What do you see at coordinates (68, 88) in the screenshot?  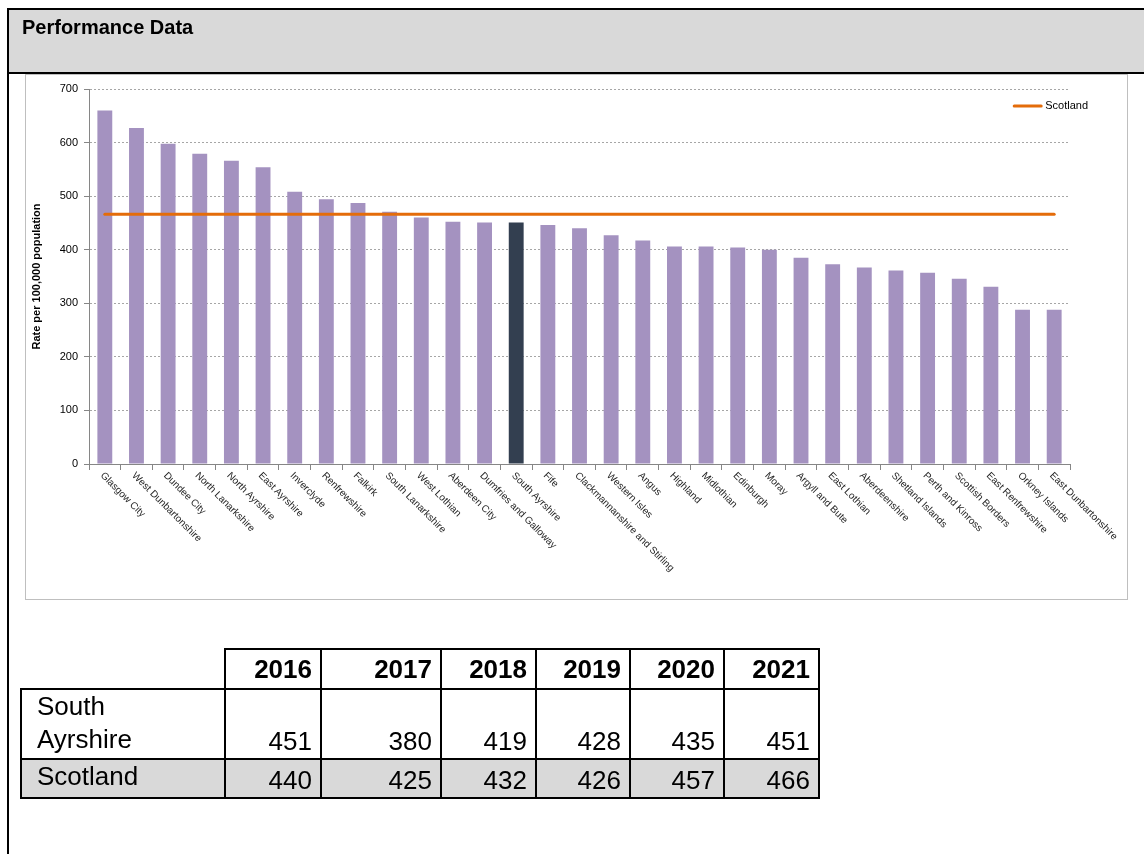 I see `y-tick-label: 700` at bounding box center [68, 88].